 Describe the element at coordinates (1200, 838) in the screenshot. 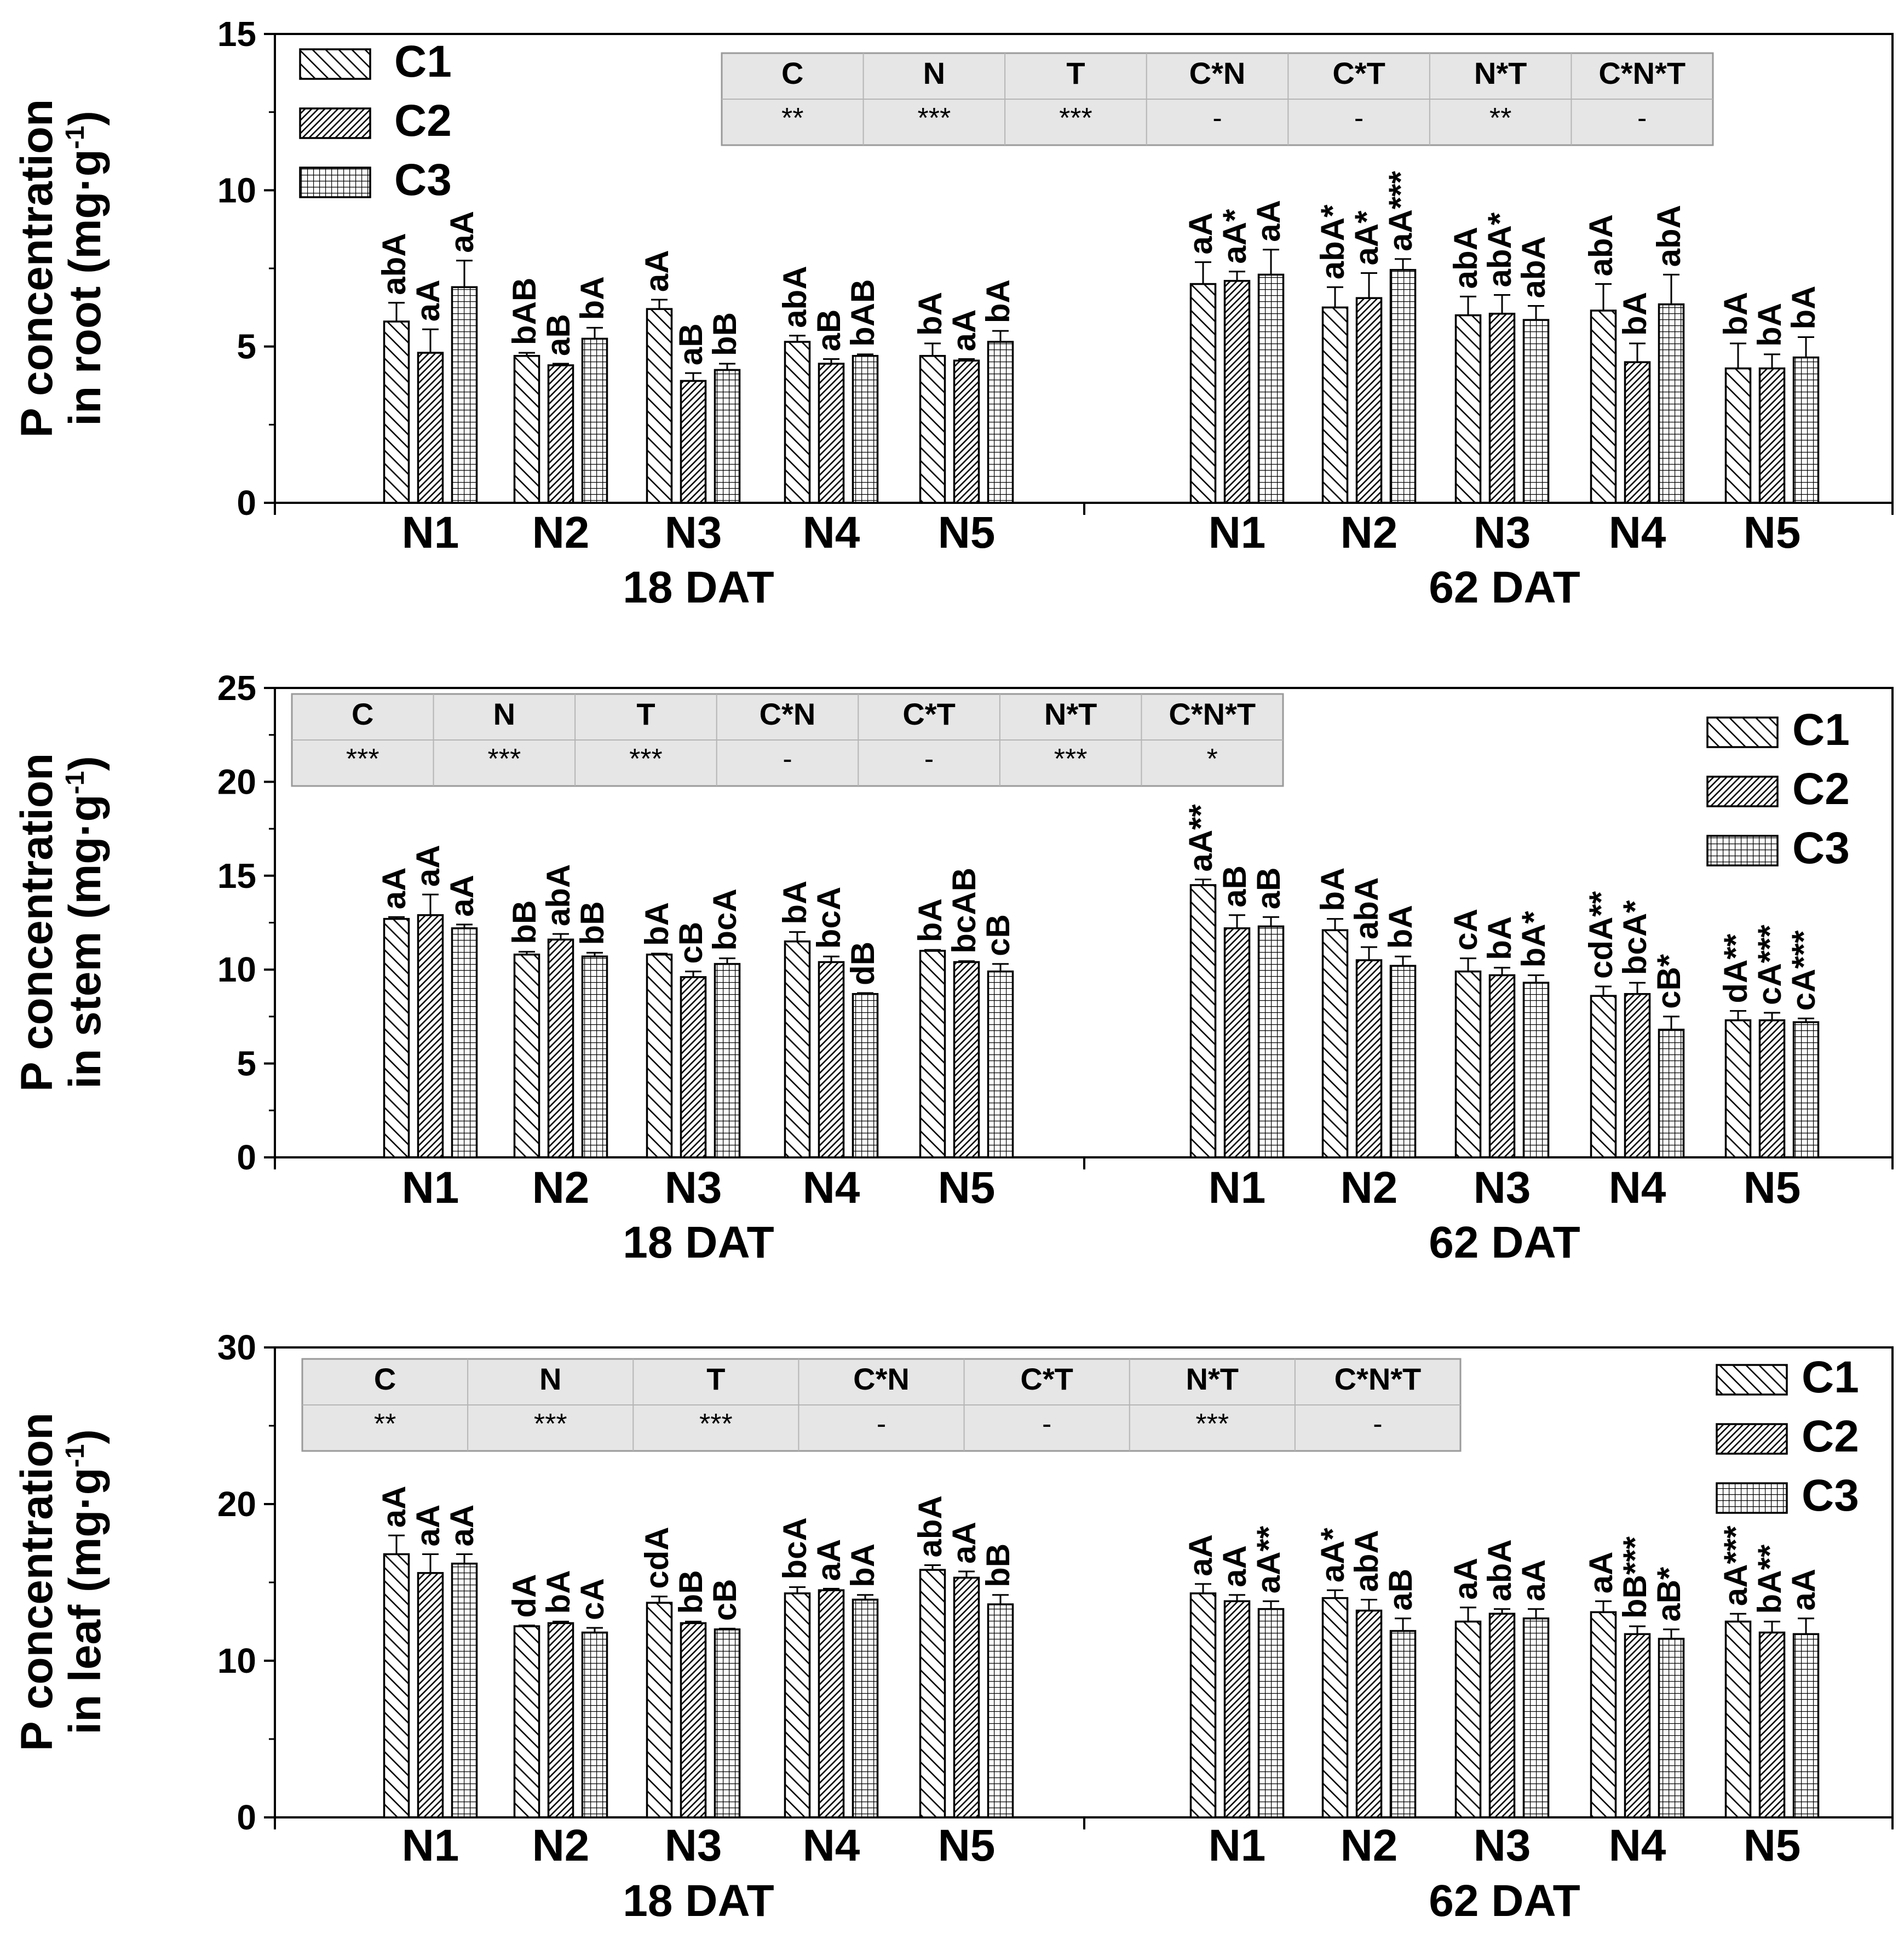

I see `significance-label: aA**` at that location.